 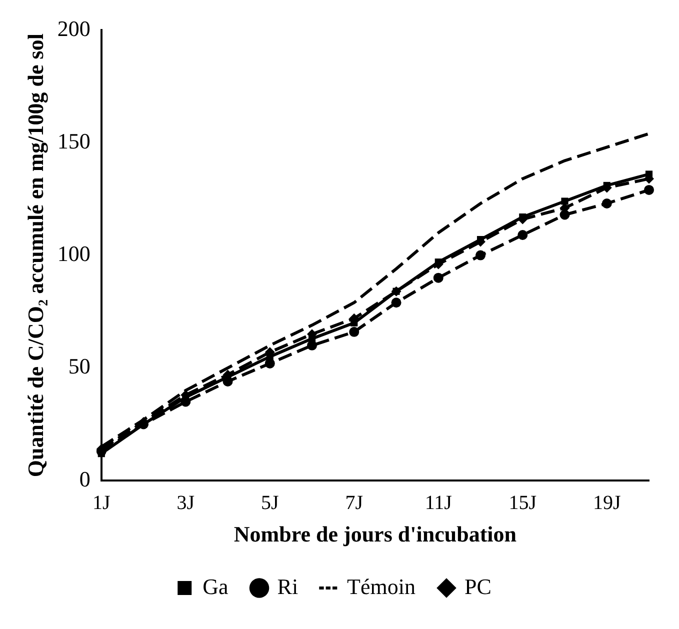 I want to click on legend-label: Témoin, so click(x=381, y=586).